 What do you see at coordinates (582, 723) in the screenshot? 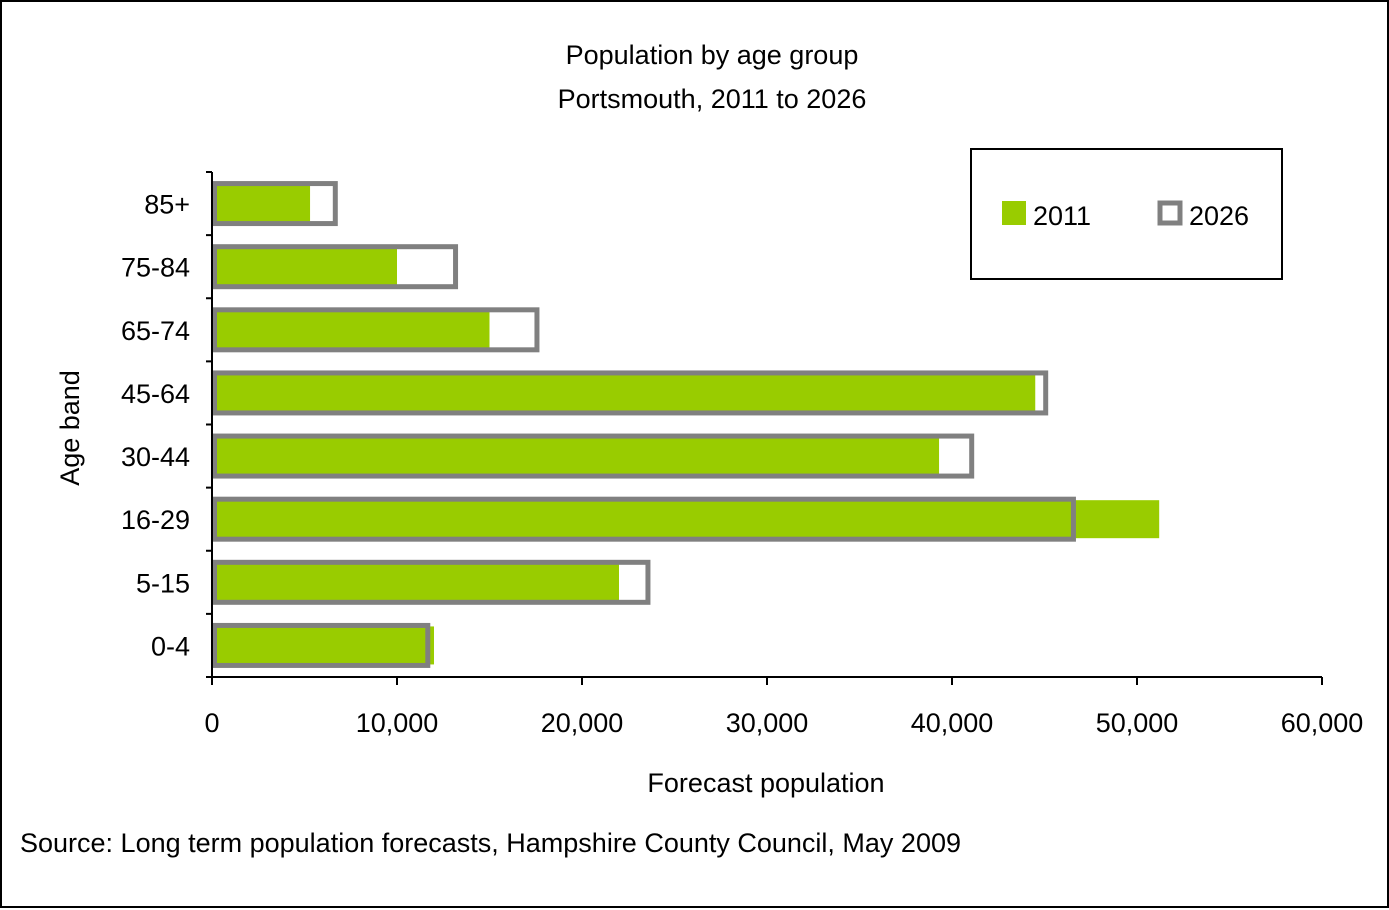
I see `x-tick-label-20000: 20,000` at bounding box center [582, 723].